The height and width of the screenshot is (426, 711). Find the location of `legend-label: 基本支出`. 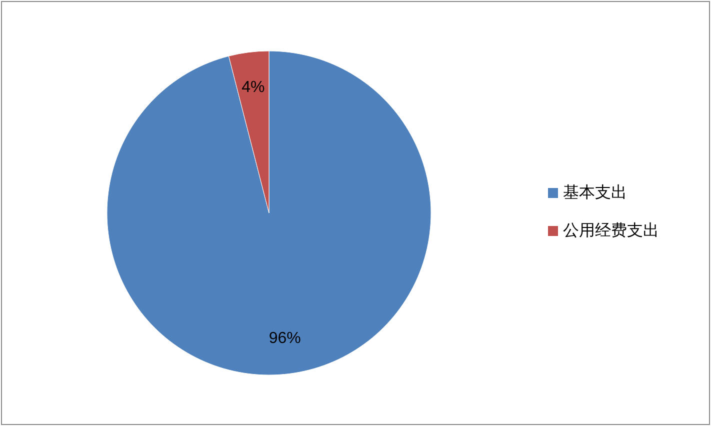

legend-label: 基本支出 is located at coordinates (595, 193).